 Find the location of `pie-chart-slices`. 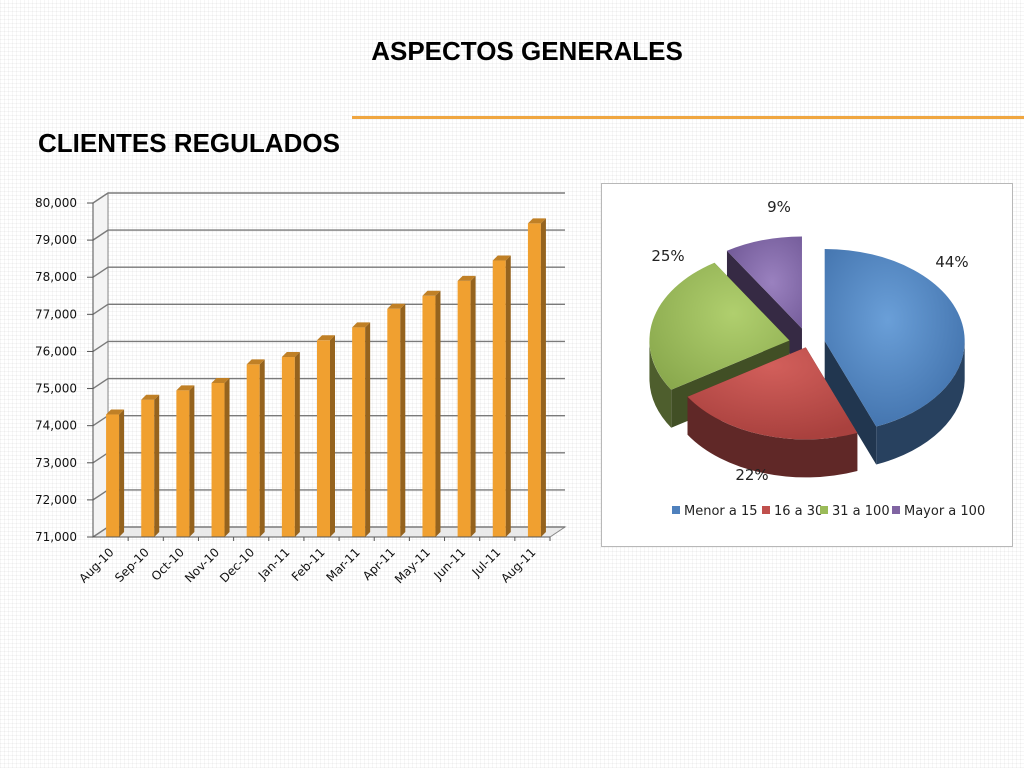

pie-chart-slices is located at coordinates (807, 357).